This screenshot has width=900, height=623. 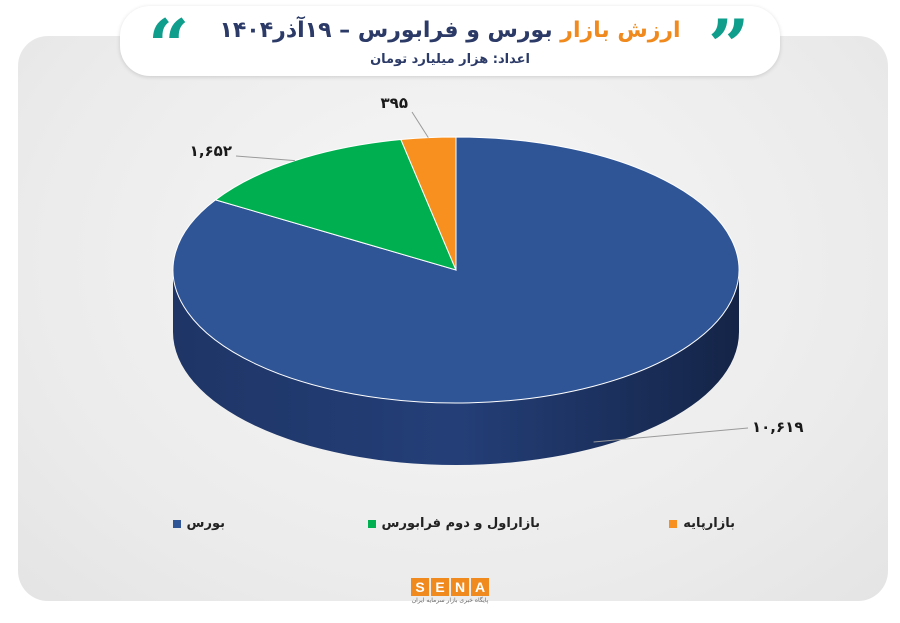 I want to click on legend-label: بورس, so click(x=205, y=523).